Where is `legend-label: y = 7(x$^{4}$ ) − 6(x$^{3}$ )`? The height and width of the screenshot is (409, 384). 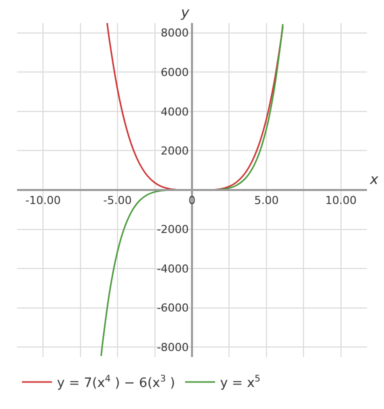
legend-label: y = 7(x$^{4}$ ) − 6(x$^{3}$ ) is located at coordinates (116, 383).